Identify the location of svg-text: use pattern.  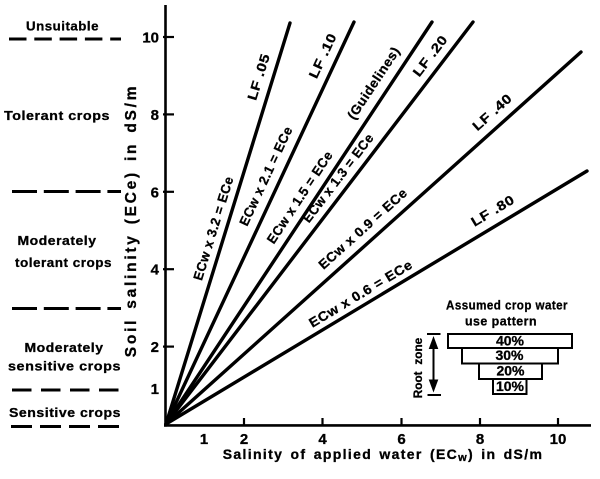
(501, 321).